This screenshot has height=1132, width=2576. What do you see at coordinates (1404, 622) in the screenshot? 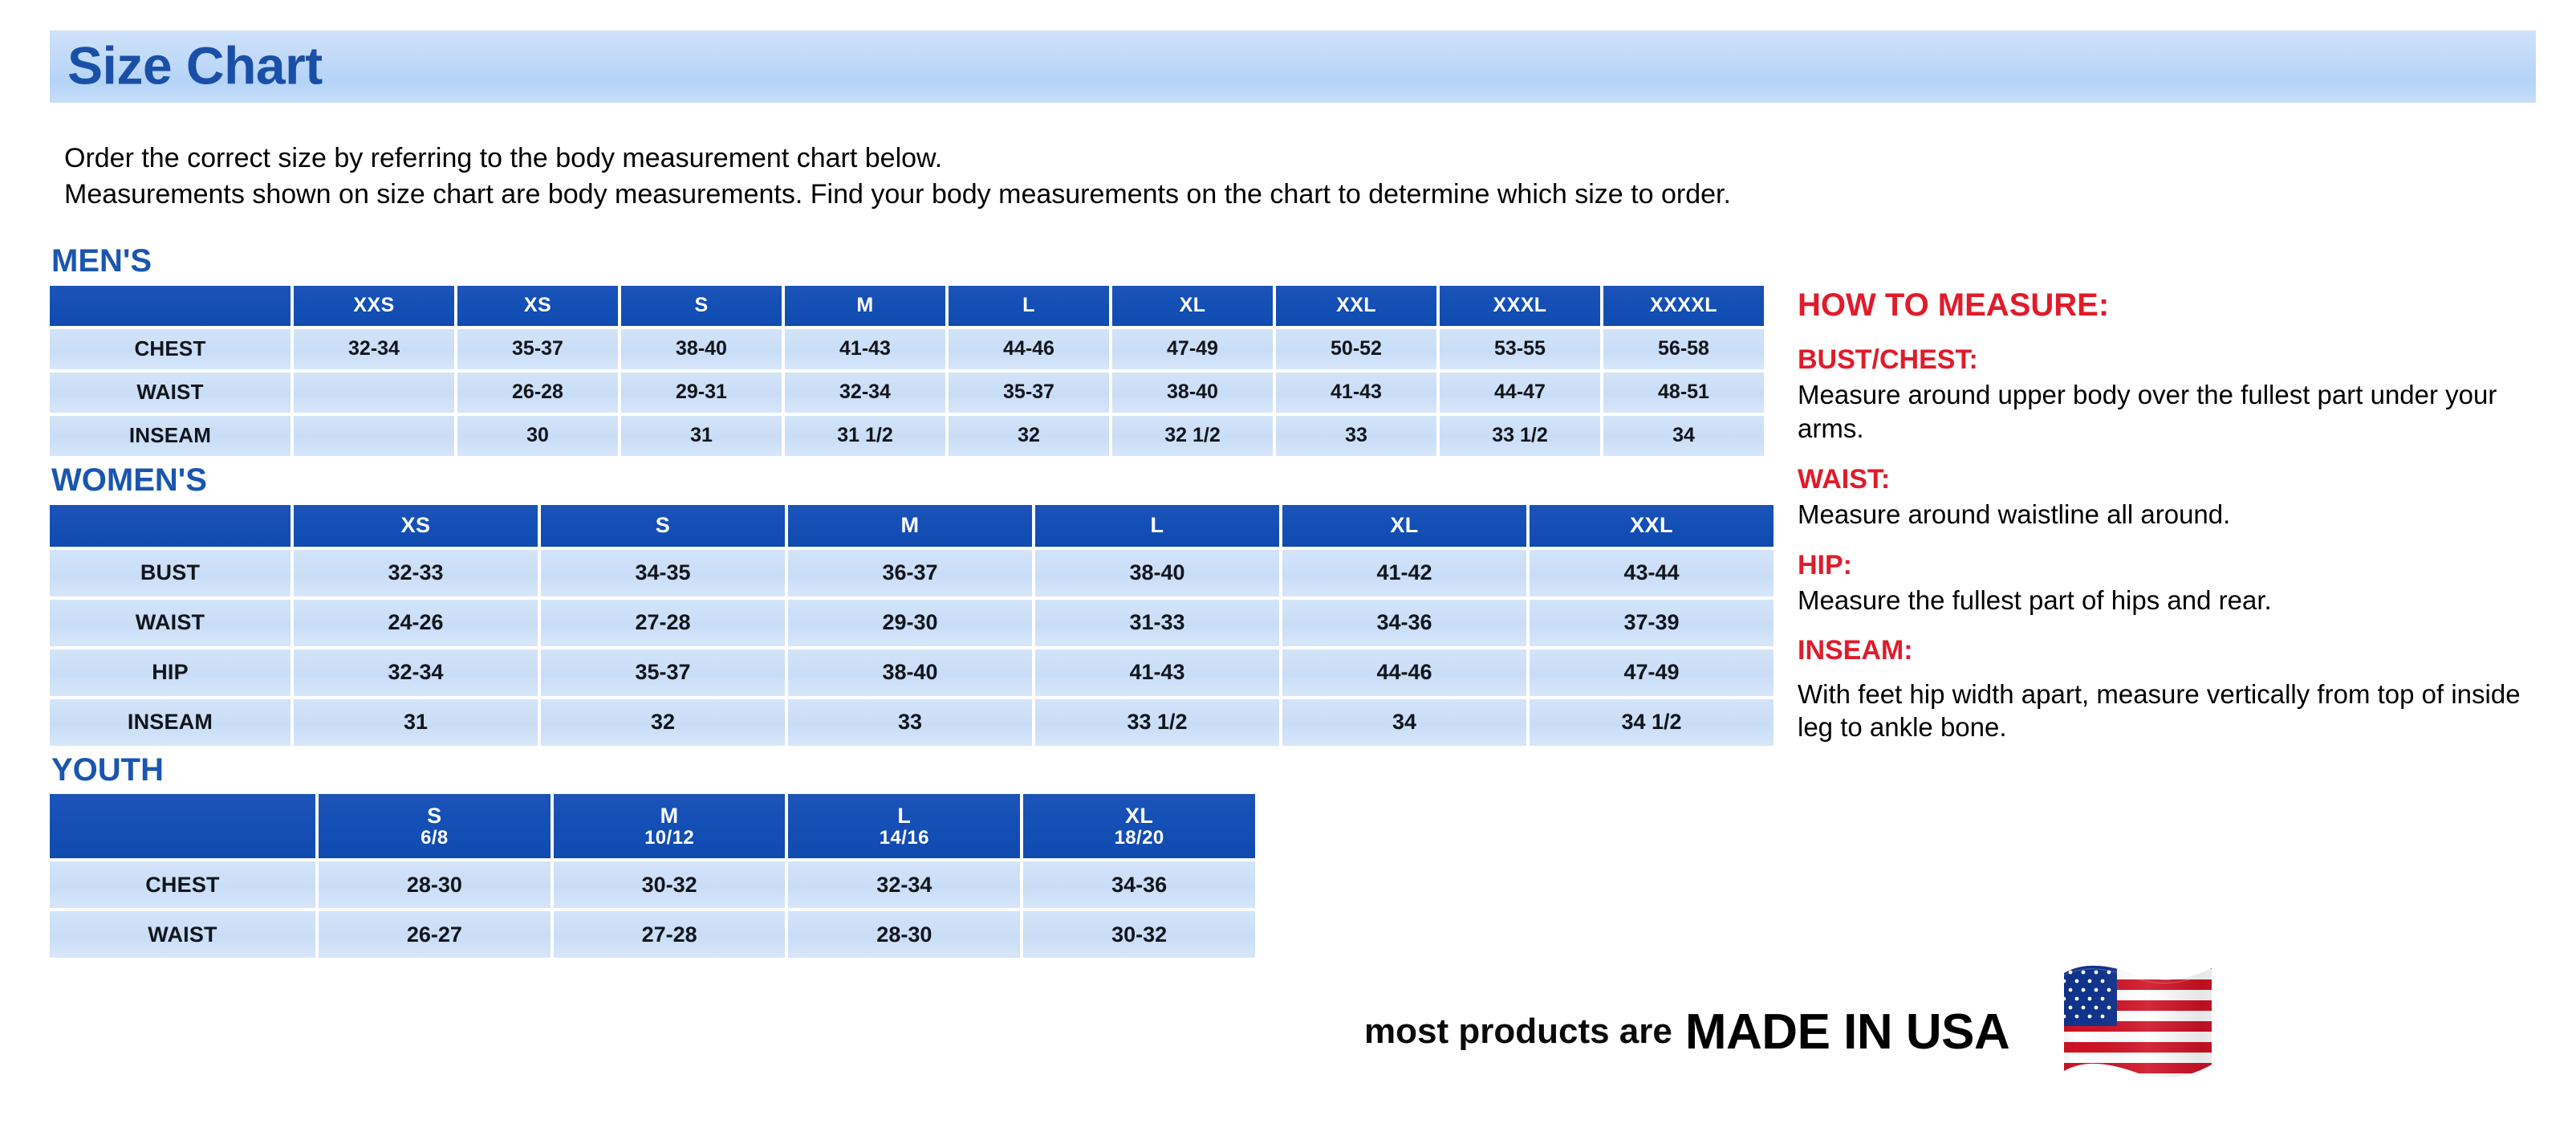
I see `womens-cell: 34-36` at bounding box center [1404, 622].